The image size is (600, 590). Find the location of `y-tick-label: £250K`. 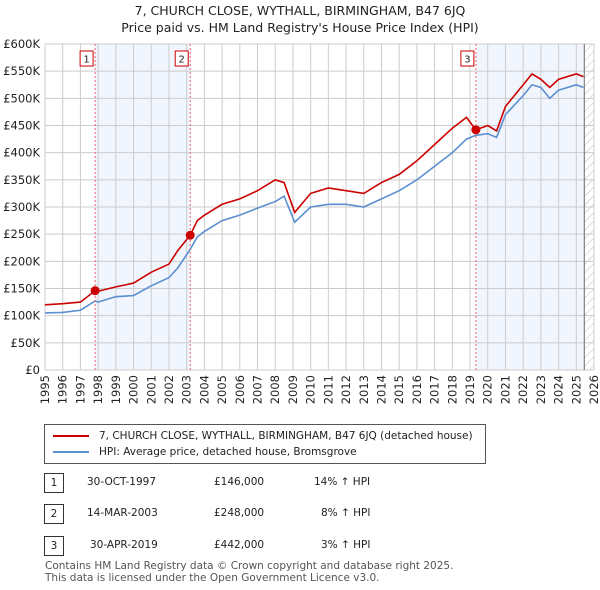

y-tick-label: £250K is located at coordinates (21, 234).